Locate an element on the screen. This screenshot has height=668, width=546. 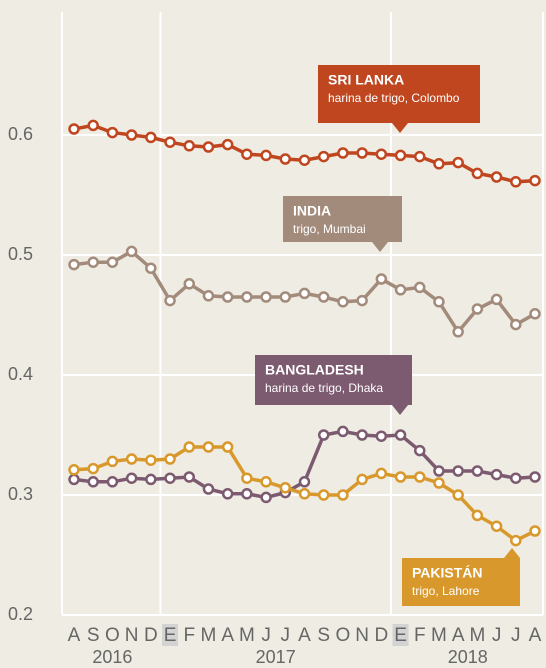
callout: INDIA trigo, Mumbai is located at coordinates (342, 224).